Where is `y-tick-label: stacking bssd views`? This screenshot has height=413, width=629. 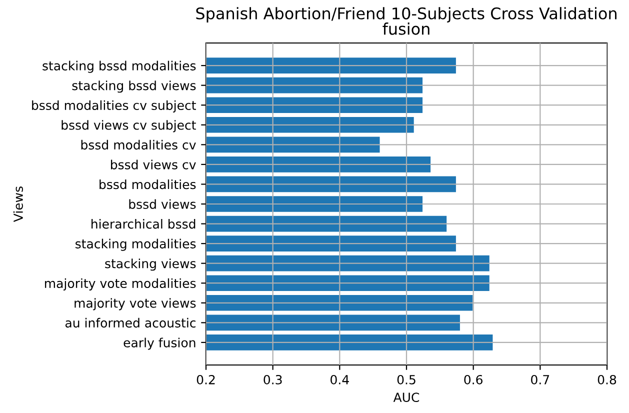
y-tick-label: stacking bssd views is located at coordinates (134, 86).